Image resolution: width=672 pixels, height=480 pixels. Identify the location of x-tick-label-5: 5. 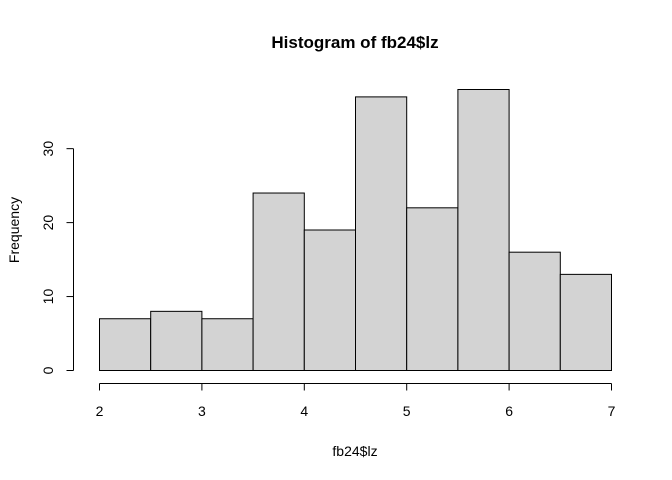
(407, 411).